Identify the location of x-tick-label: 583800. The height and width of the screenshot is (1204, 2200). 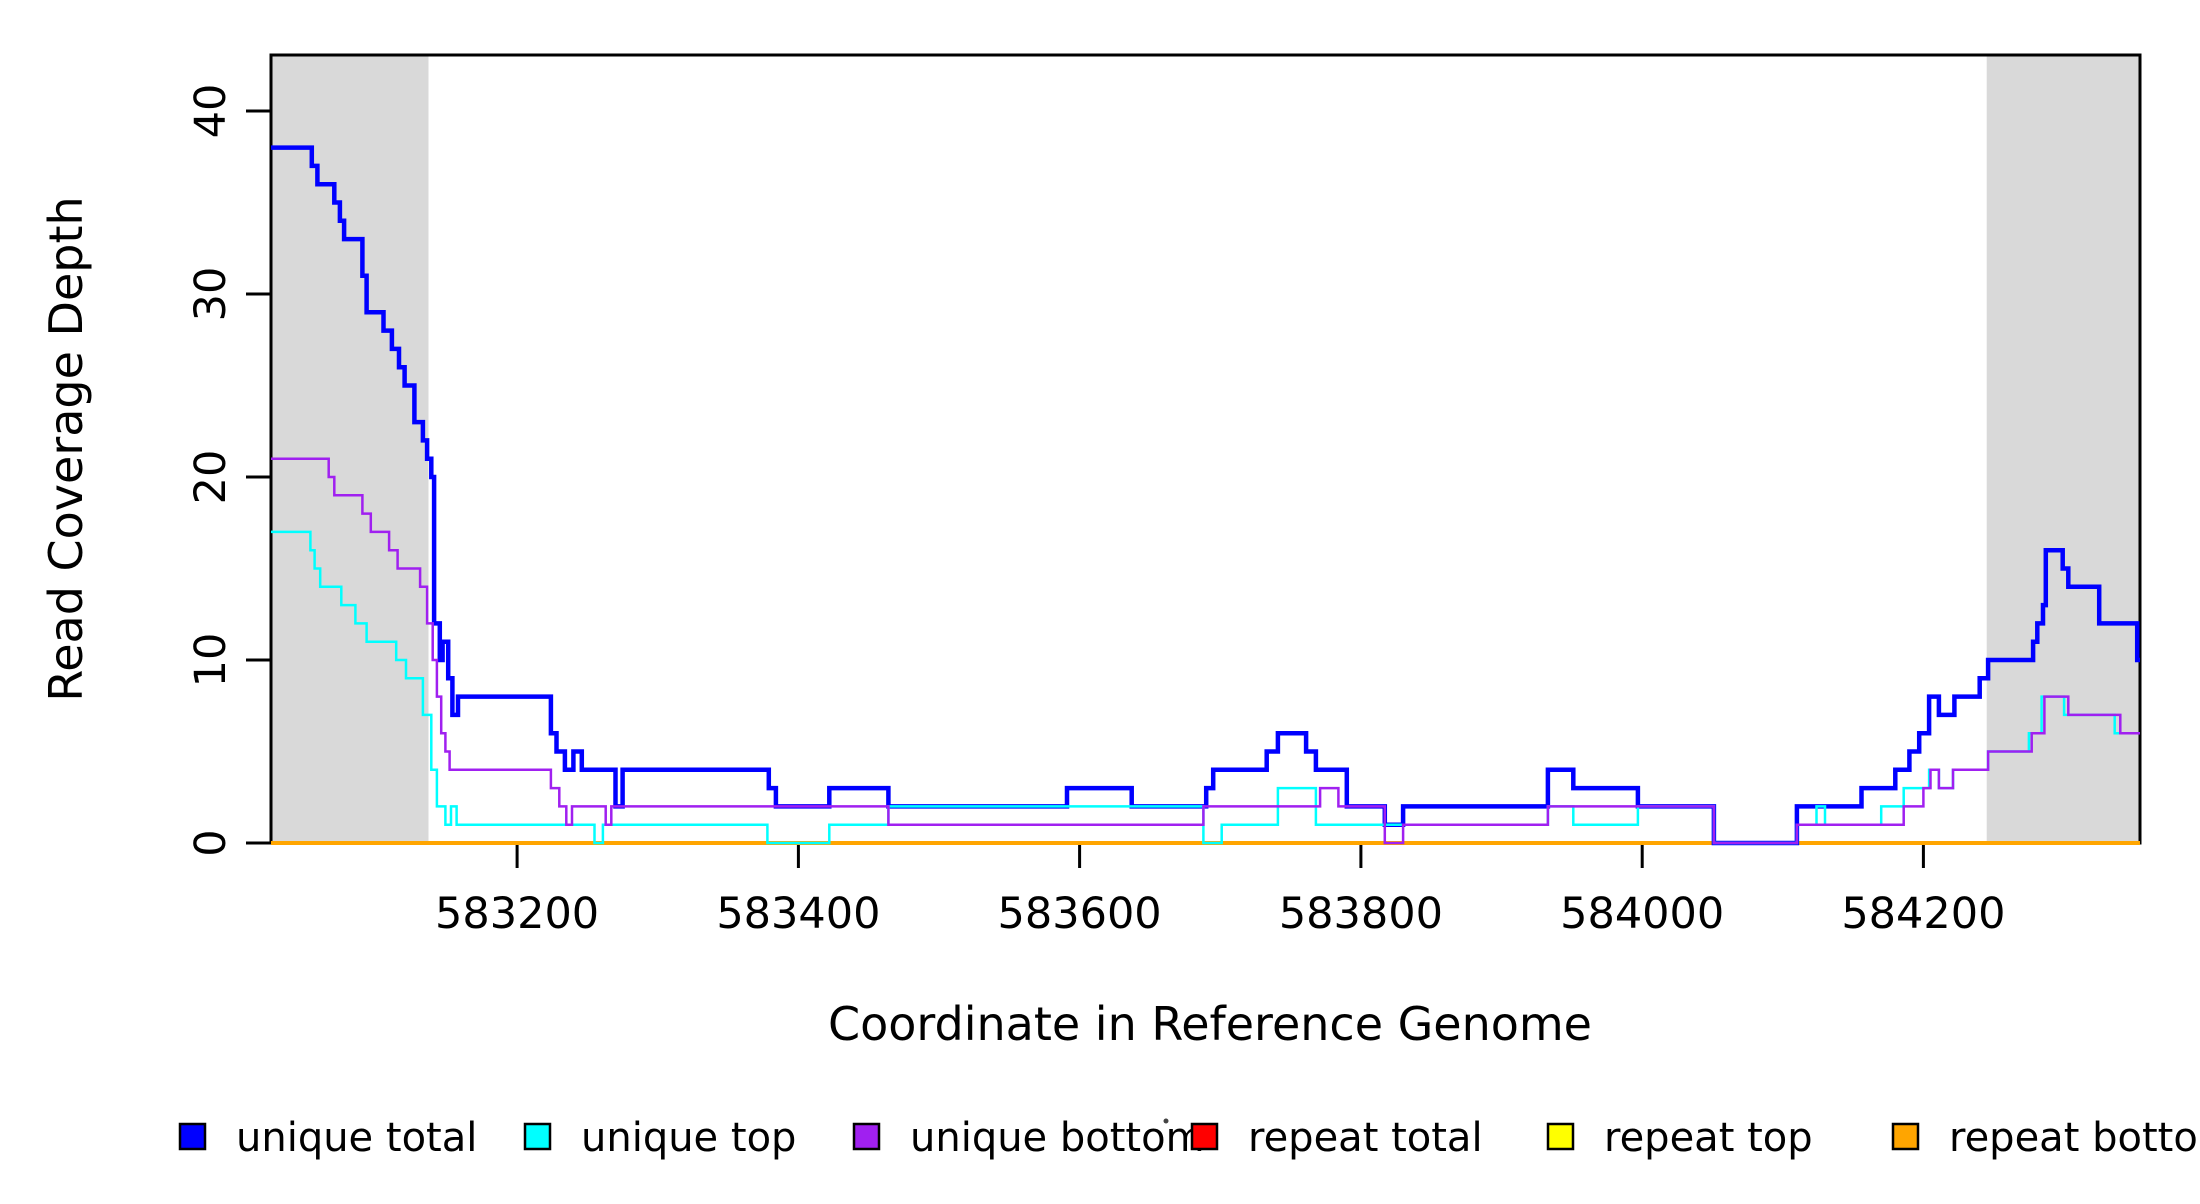
(1361, 914).